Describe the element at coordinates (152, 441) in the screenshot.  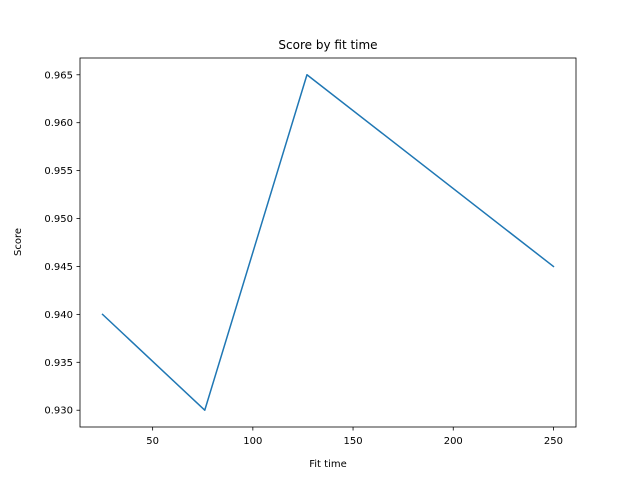
I see `x-tick-label: 50` at that location.